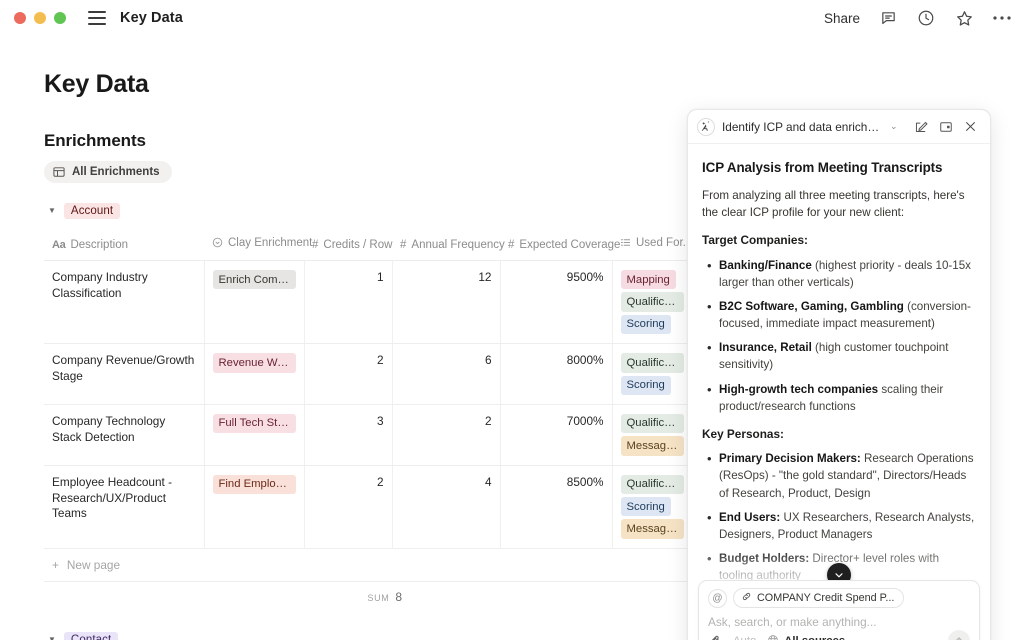  I want to click on cell-description: Company Industry Classification, so click(124, 302).